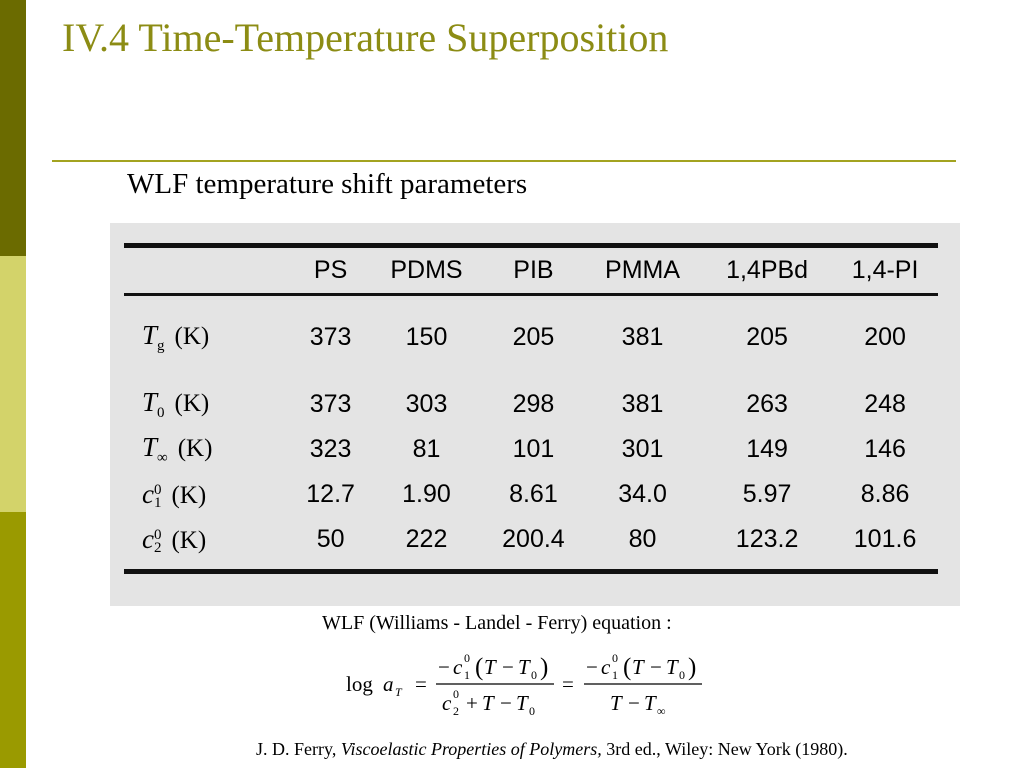  I want to click on column-header-ps: PS, so click(330, 270).